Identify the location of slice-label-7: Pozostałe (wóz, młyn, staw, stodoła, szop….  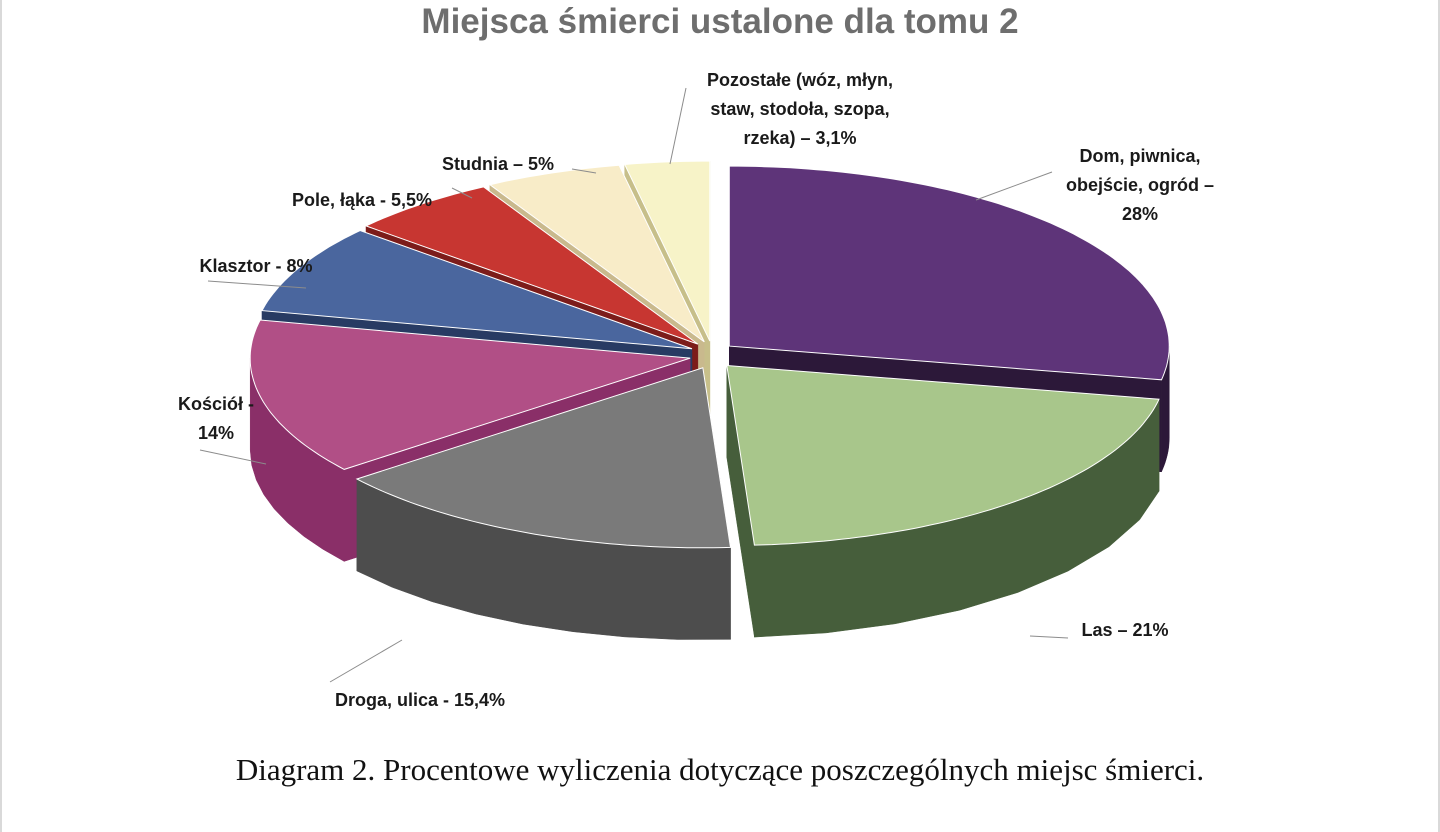
(800, 109).